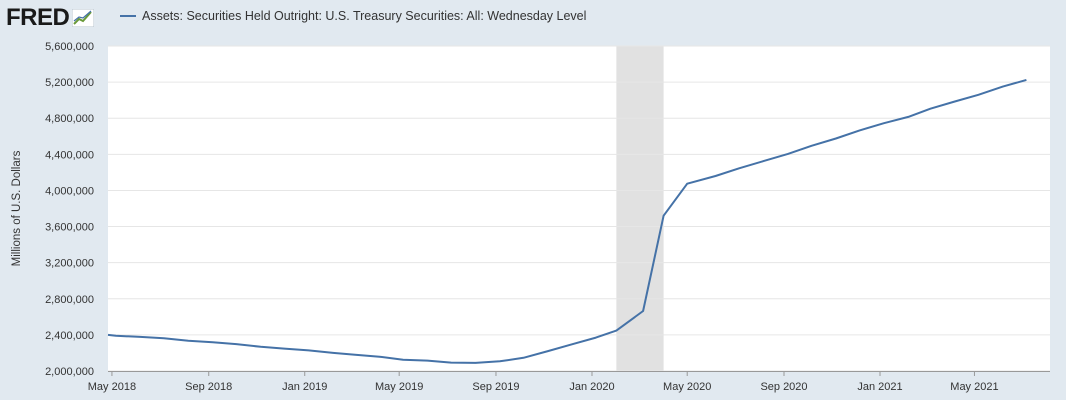 This screenshot has width=1066, height=400. What do you see at coordinates (783, 387) in the screenshot?
I see `x-tick-label: Sep 2020` at bounding box center [783, 387].